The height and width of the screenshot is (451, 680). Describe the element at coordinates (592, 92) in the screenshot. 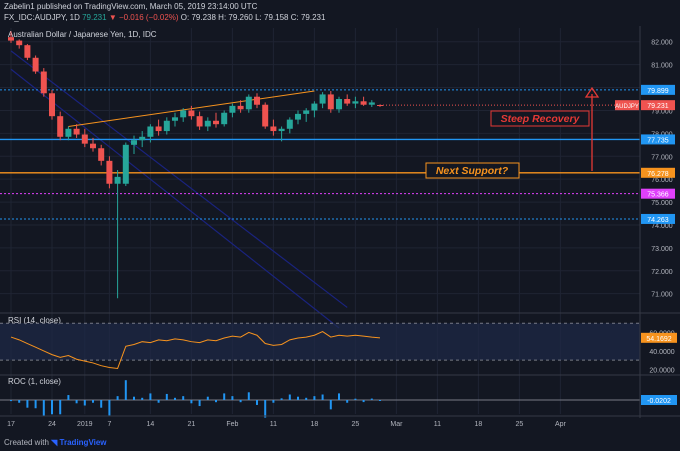

I see `recovery-arrow-head` at that location.